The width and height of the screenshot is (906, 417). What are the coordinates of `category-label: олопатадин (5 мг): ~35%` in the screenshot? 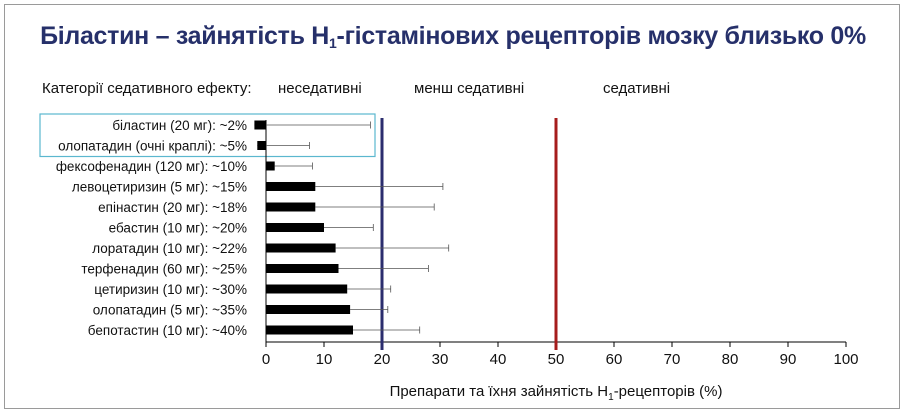 It's located at (170, 310).